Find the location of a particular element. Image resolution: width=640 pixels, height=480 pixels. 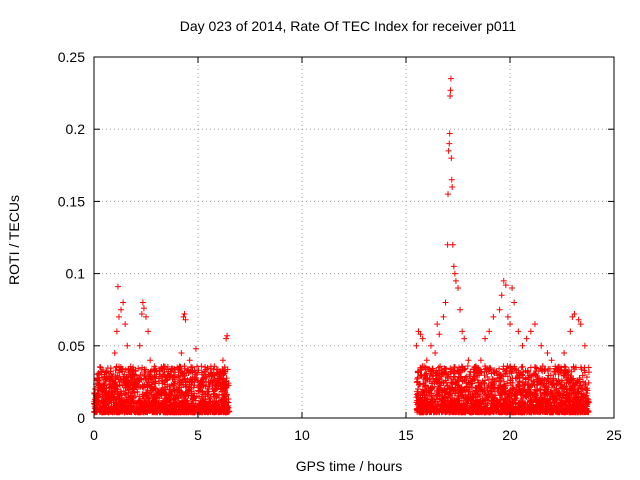

x-axis-label: GPS time / hours is located at coordinates (349, 466).